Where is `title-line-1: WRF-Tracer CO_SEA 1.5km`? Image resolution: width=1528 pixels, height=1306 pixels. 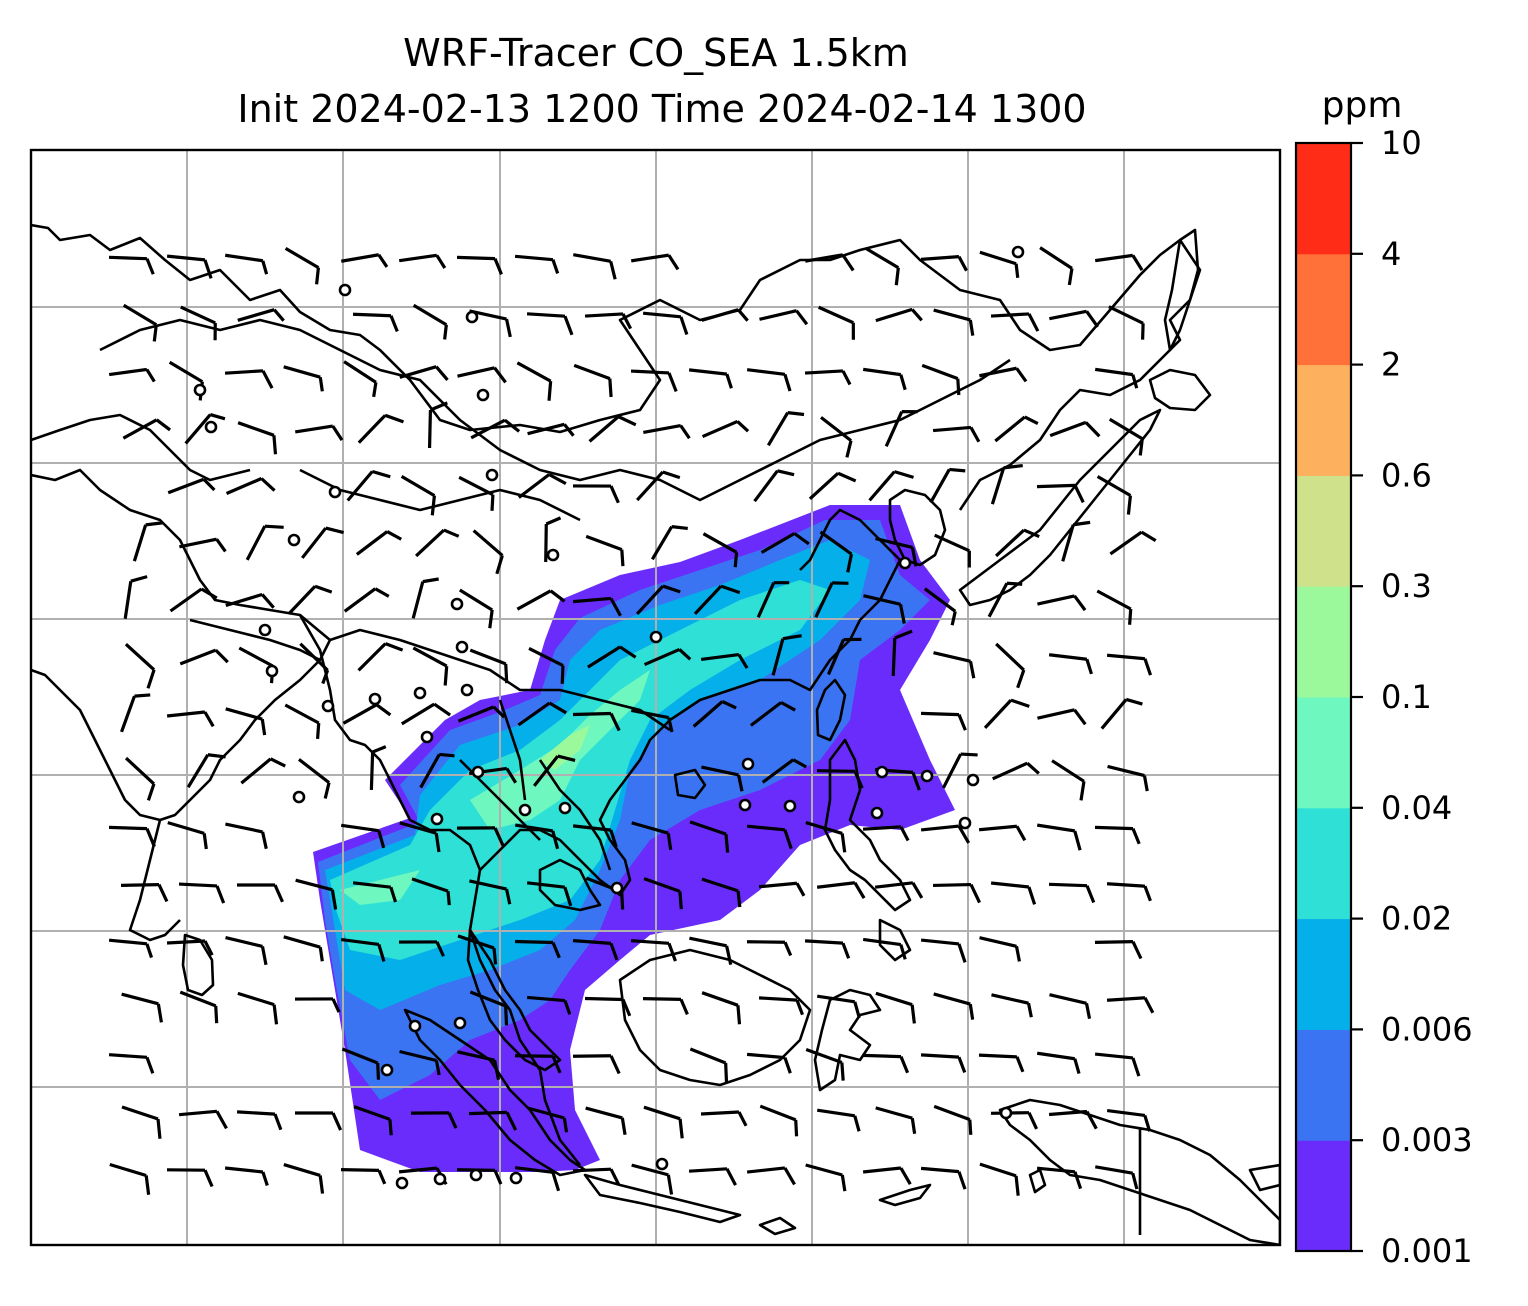
title-line-1: WRF-Tracer CO_SEA 1.5km is located at coordinates (656, 53).